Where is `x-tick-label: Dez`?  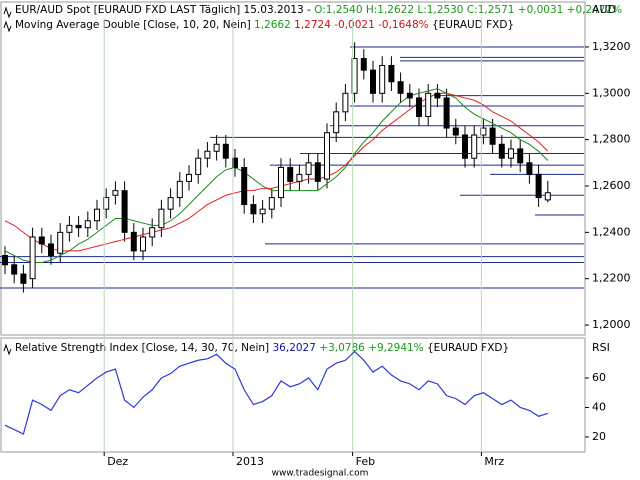
x-tick-label: Dez is located at coordinates (117, 461).